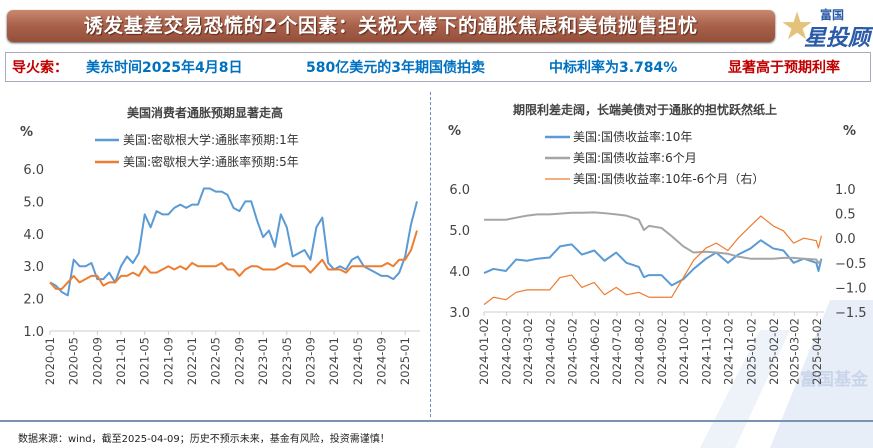 The width and height of the screenshot is (873, 448). Describe the element at coordinates (484, 351) in the screenshot. I see `x-tick-label: 2024-01-02` at that location.